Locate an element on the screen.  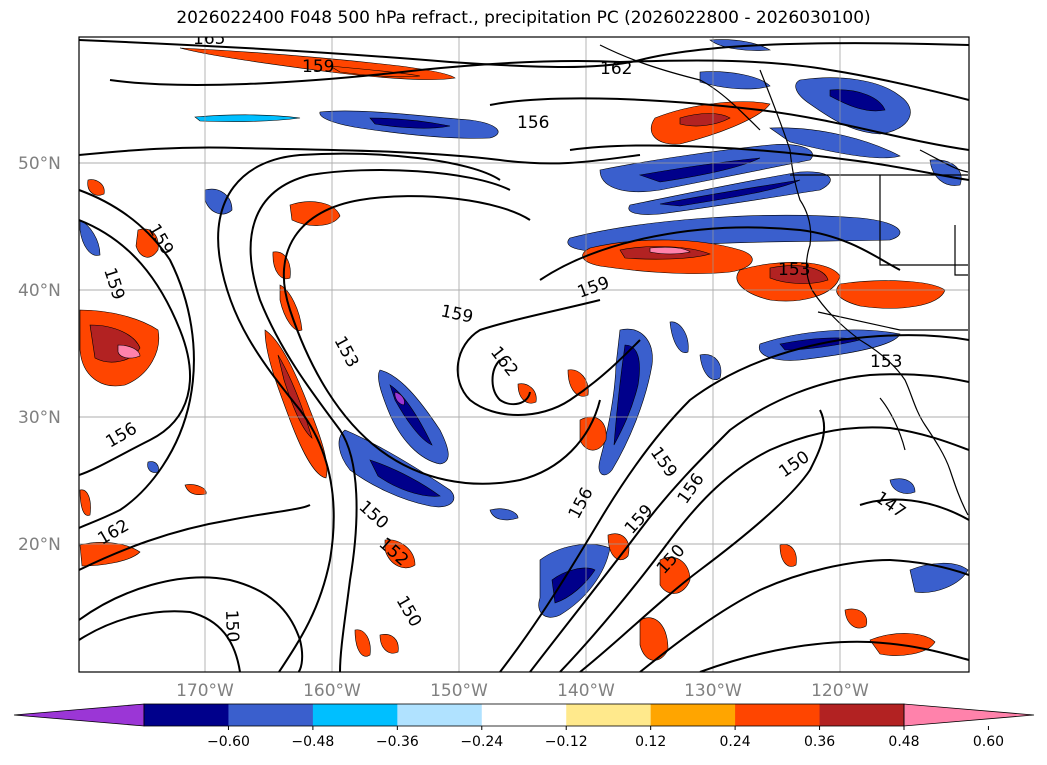
colorbar-extend-high is located at coordinates (969, 715).